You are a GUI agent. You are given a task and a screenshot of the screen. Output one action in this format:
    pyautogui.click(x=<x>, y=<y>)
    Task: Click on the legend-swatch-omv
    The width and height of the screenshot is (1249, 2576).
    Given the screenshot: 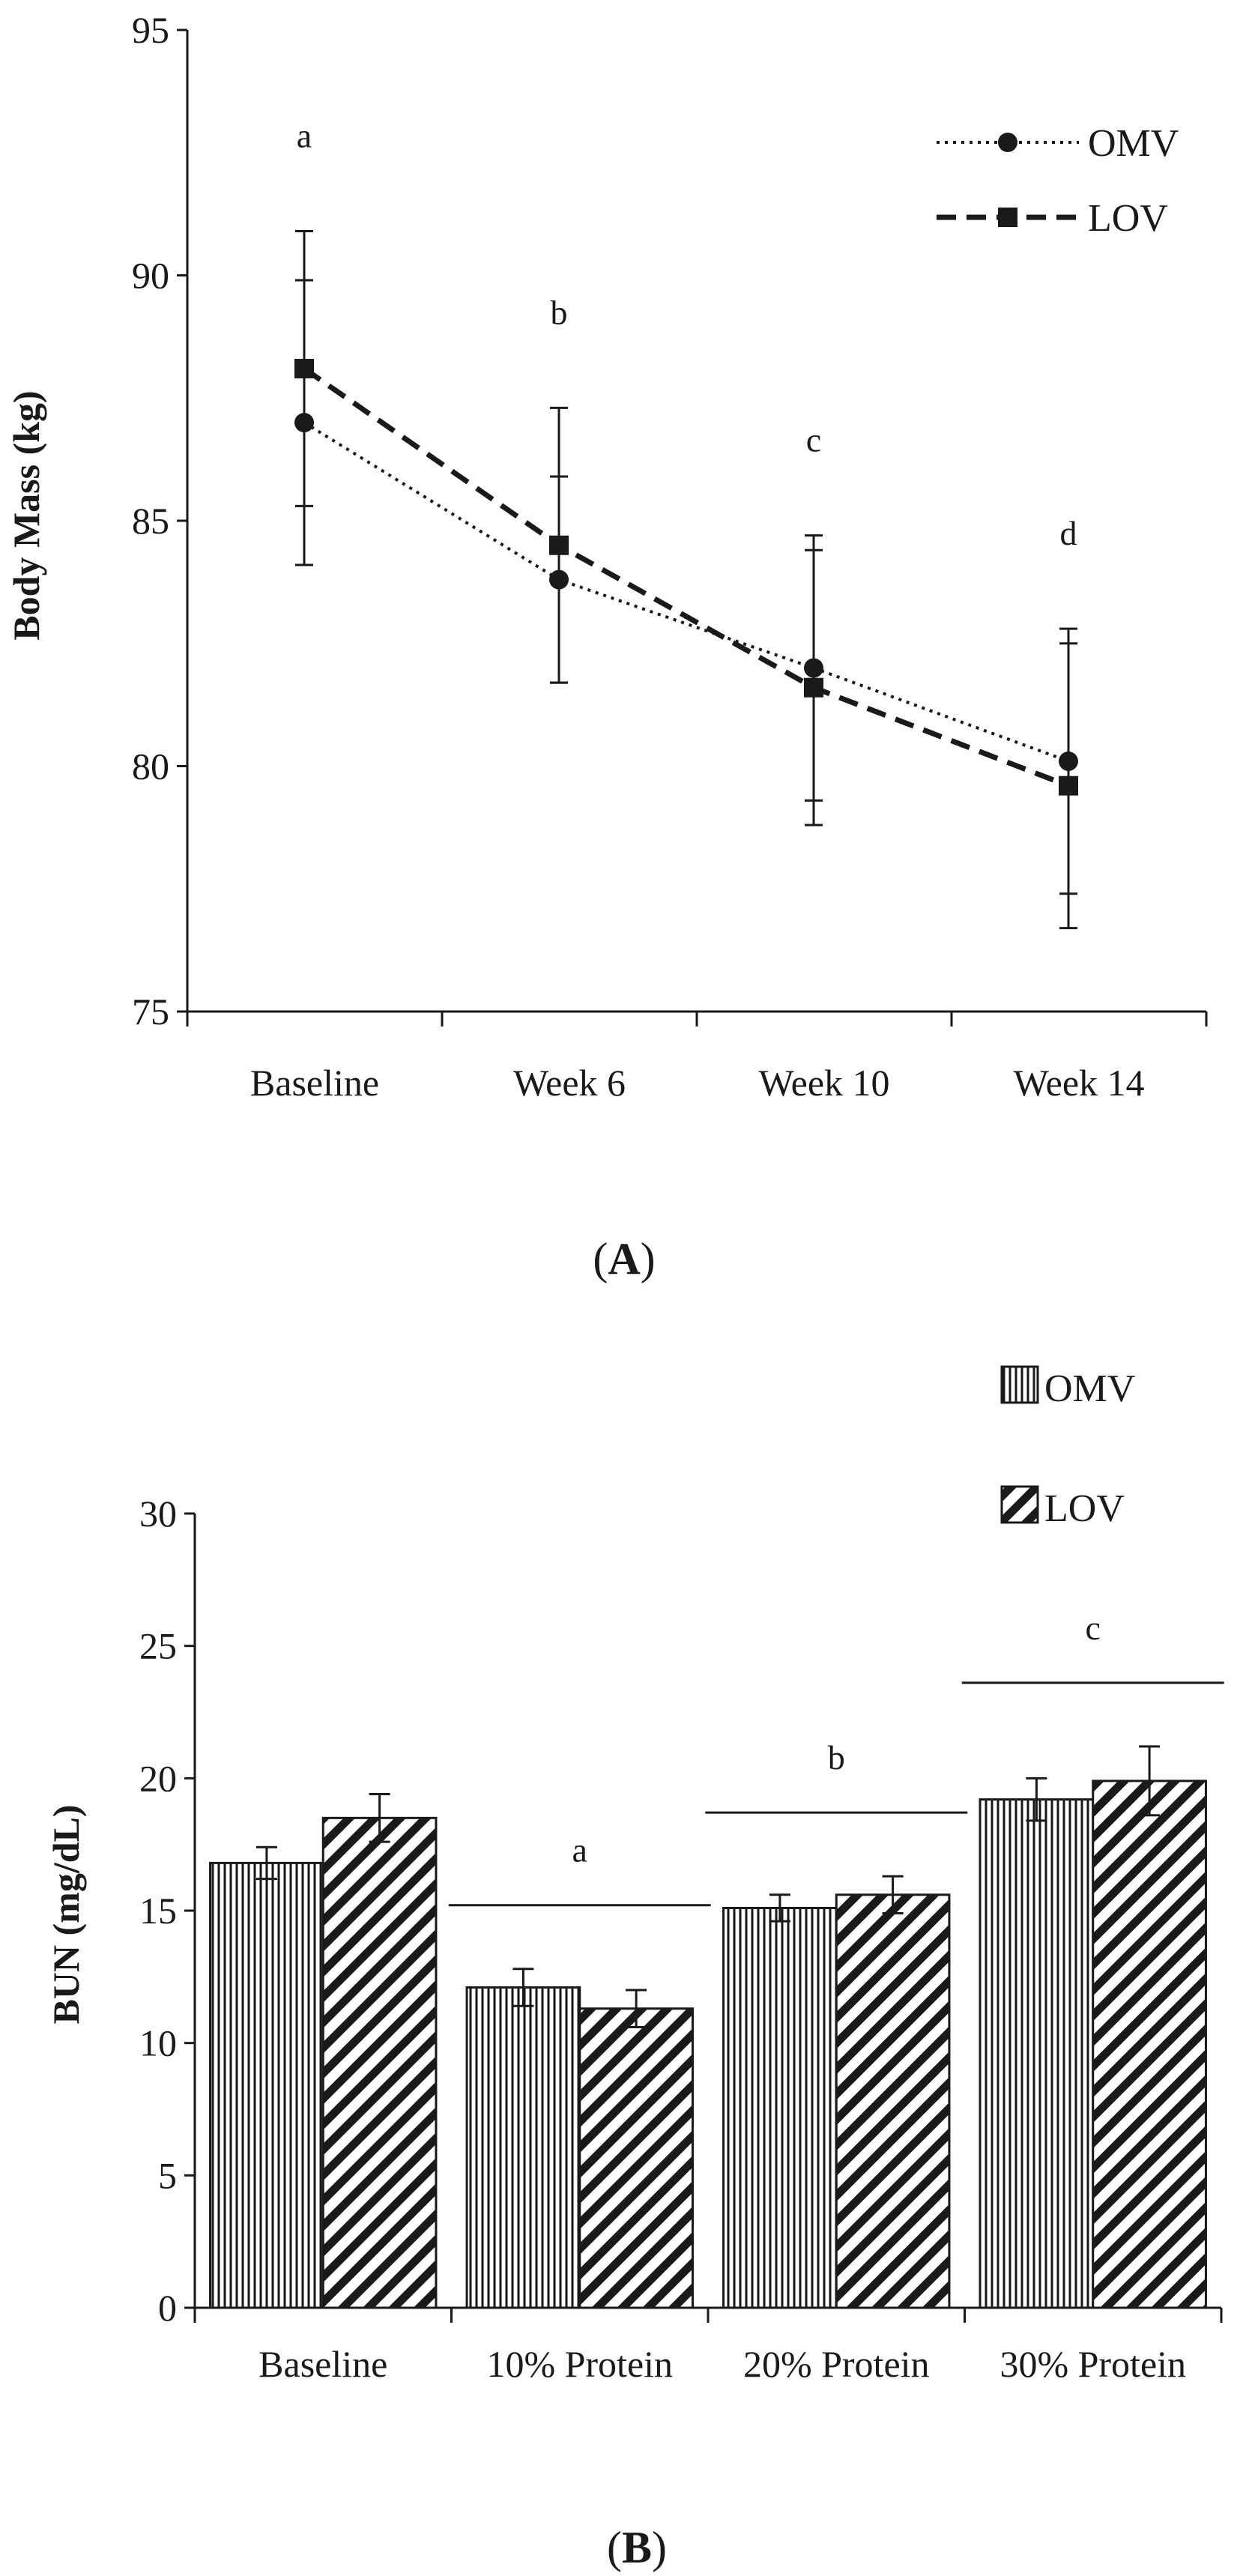 What is the action you would take?
    pyautogui.click(x=1019, y=1384)
    